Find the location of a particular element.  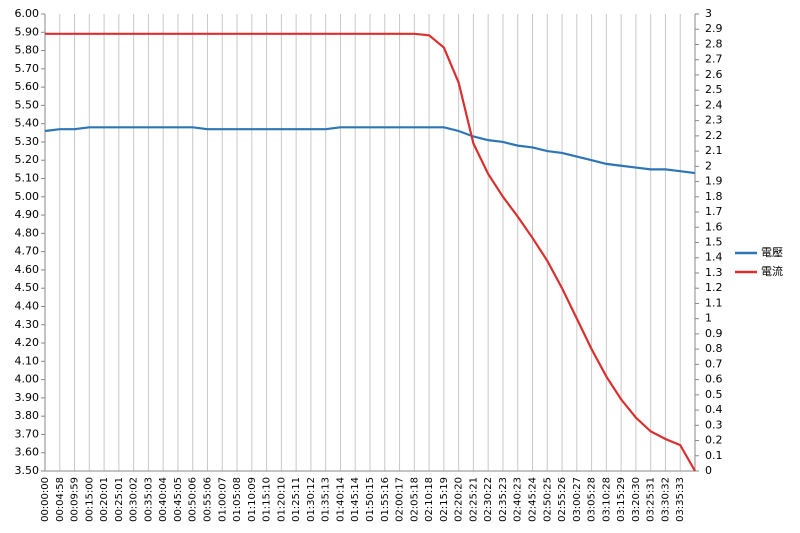

y2-tick-label: 2.8 is located at coordinates (714, 43).